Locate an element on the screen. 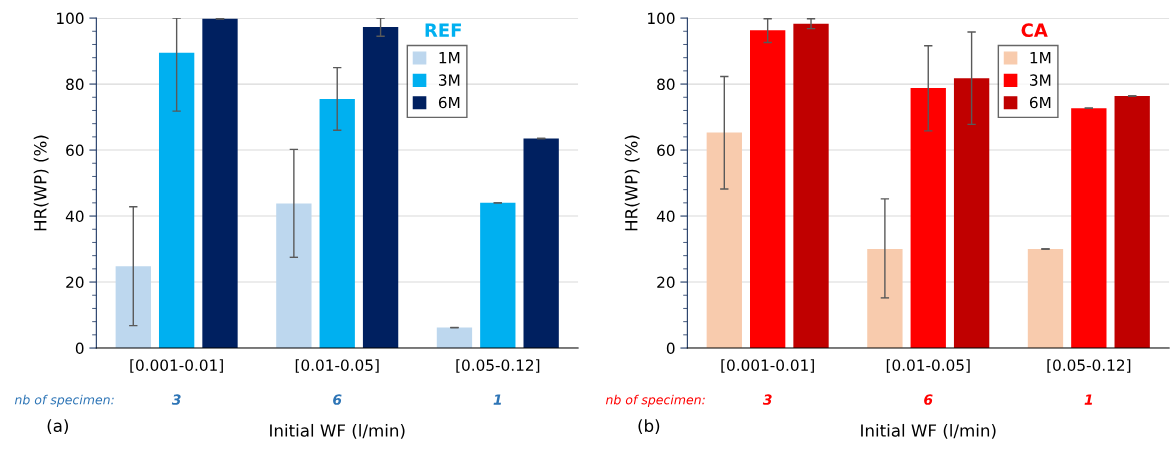  chart-title: REF is located at coordinates (443, 30).